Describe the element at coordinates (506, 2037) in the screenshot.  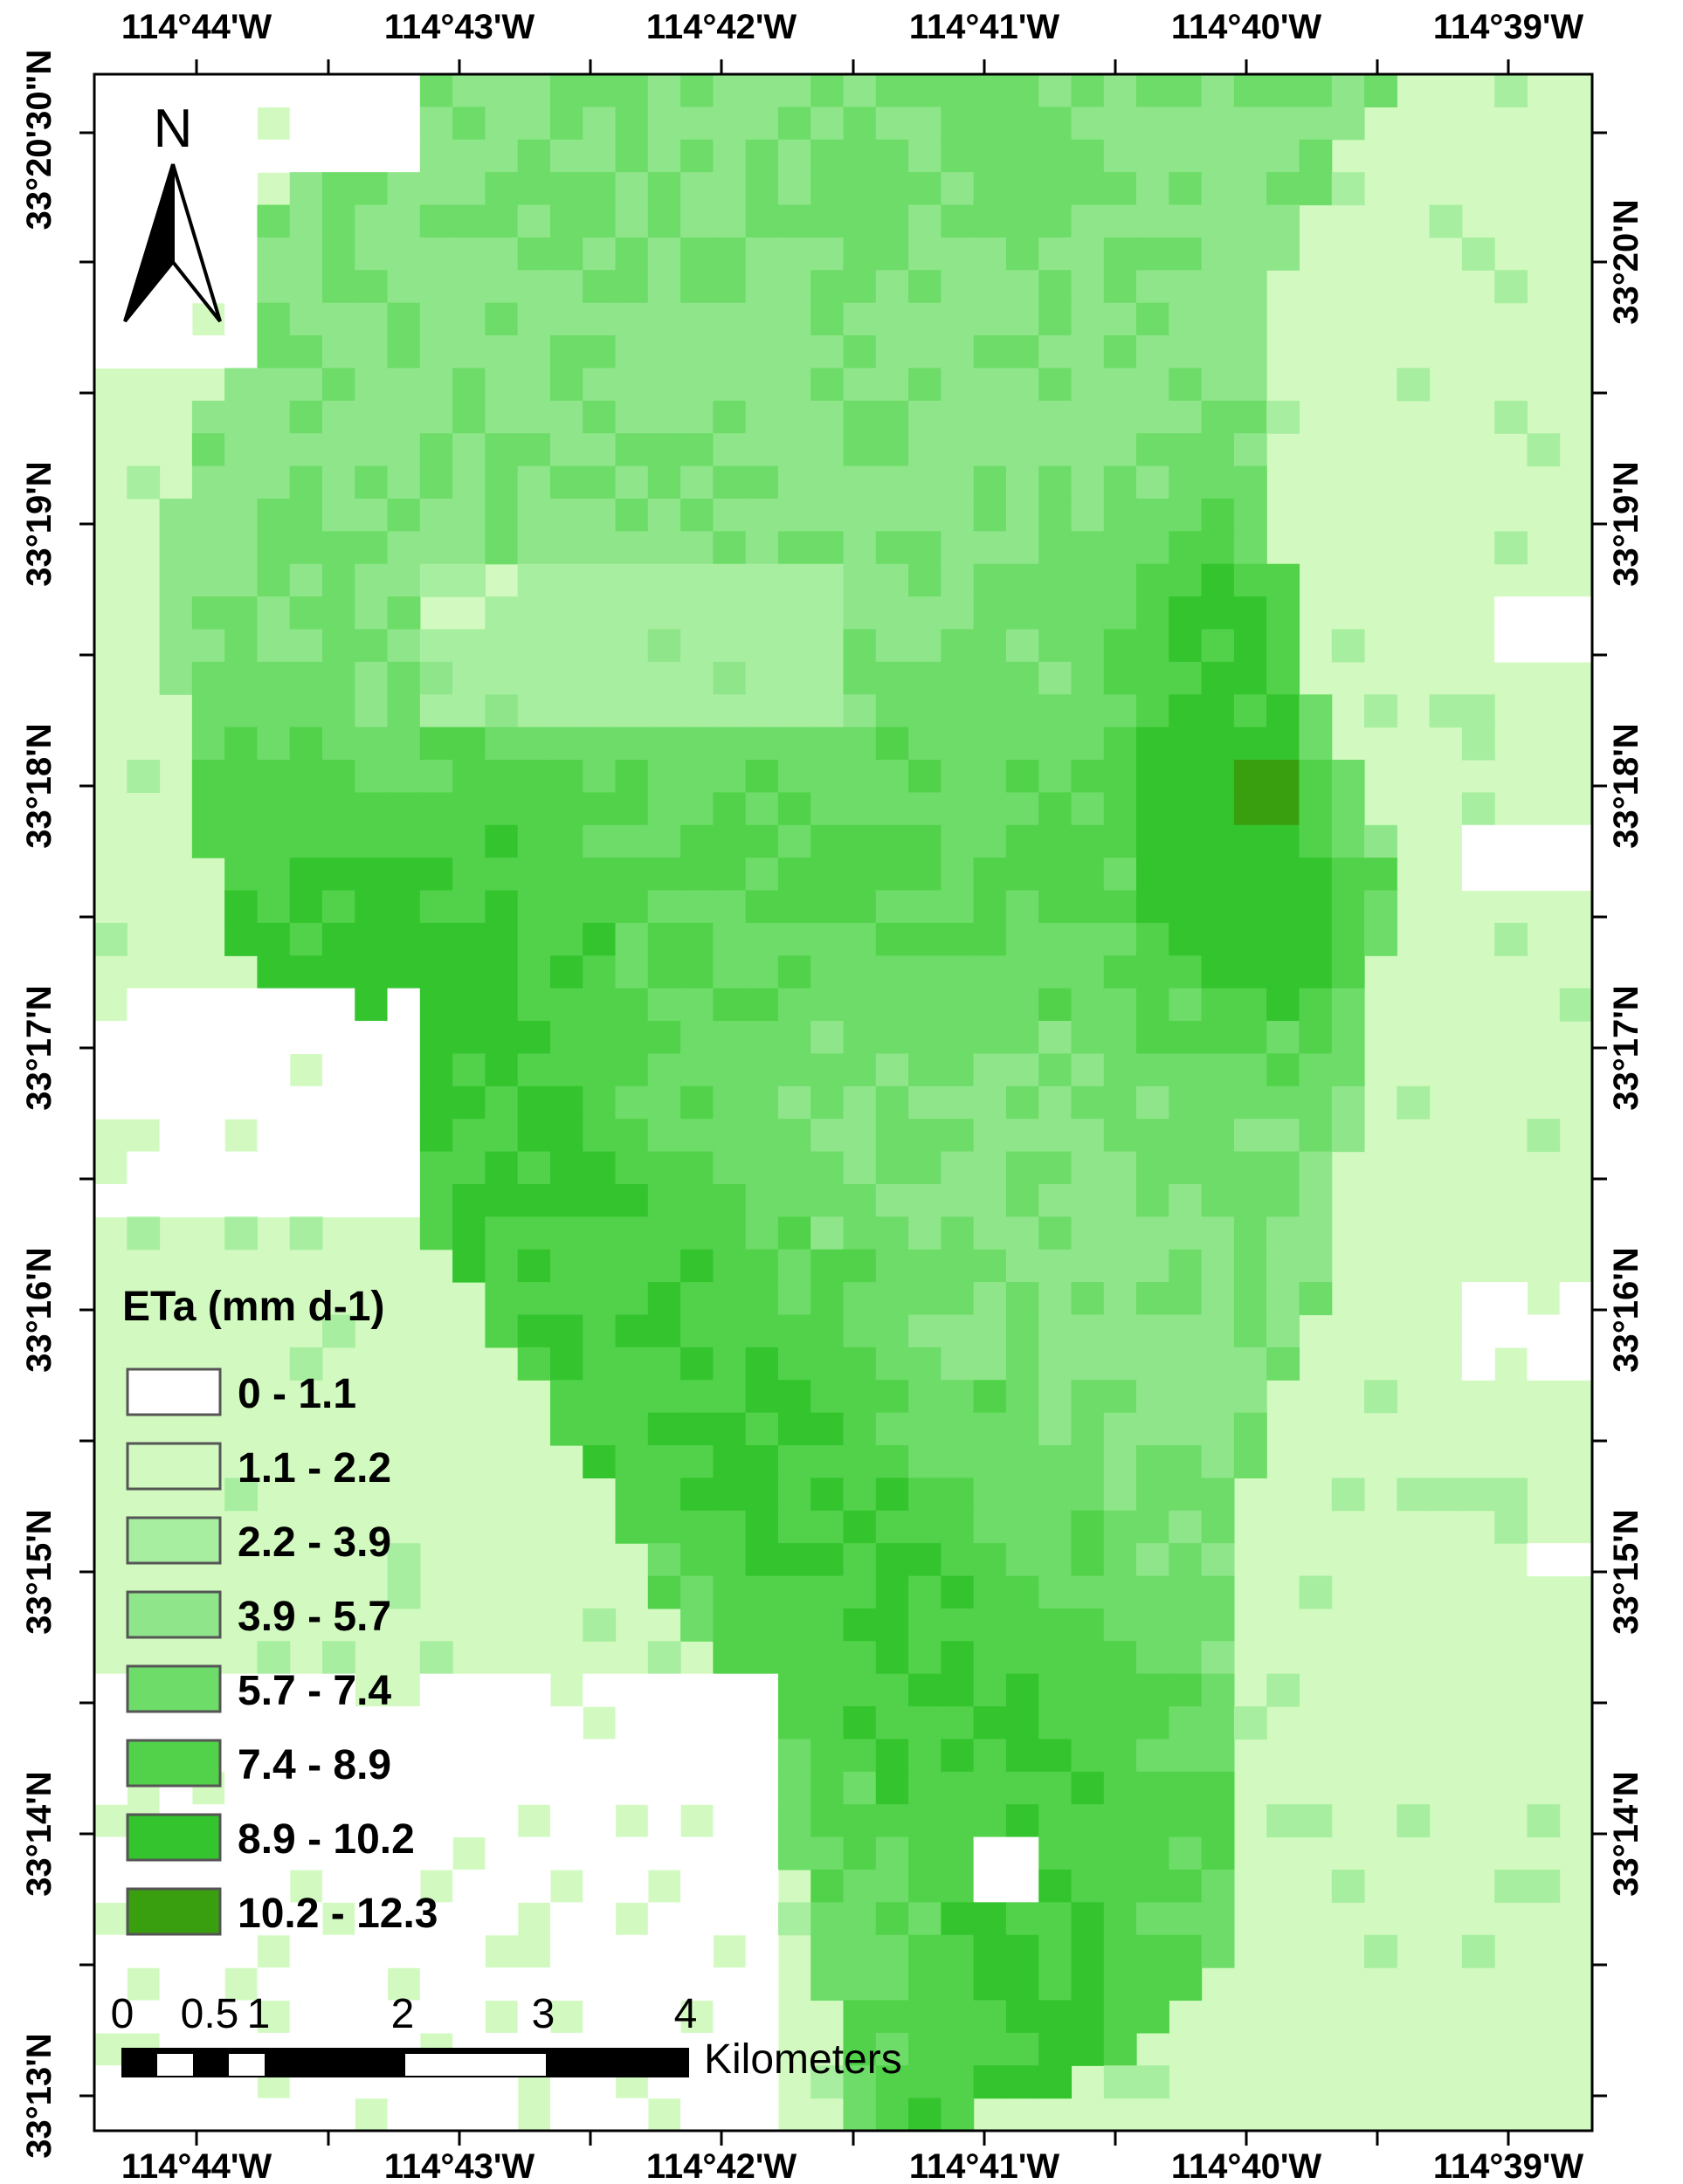
I see `scale-bar: 0 0.5 1 2 3 4 Kilometers` at that location.